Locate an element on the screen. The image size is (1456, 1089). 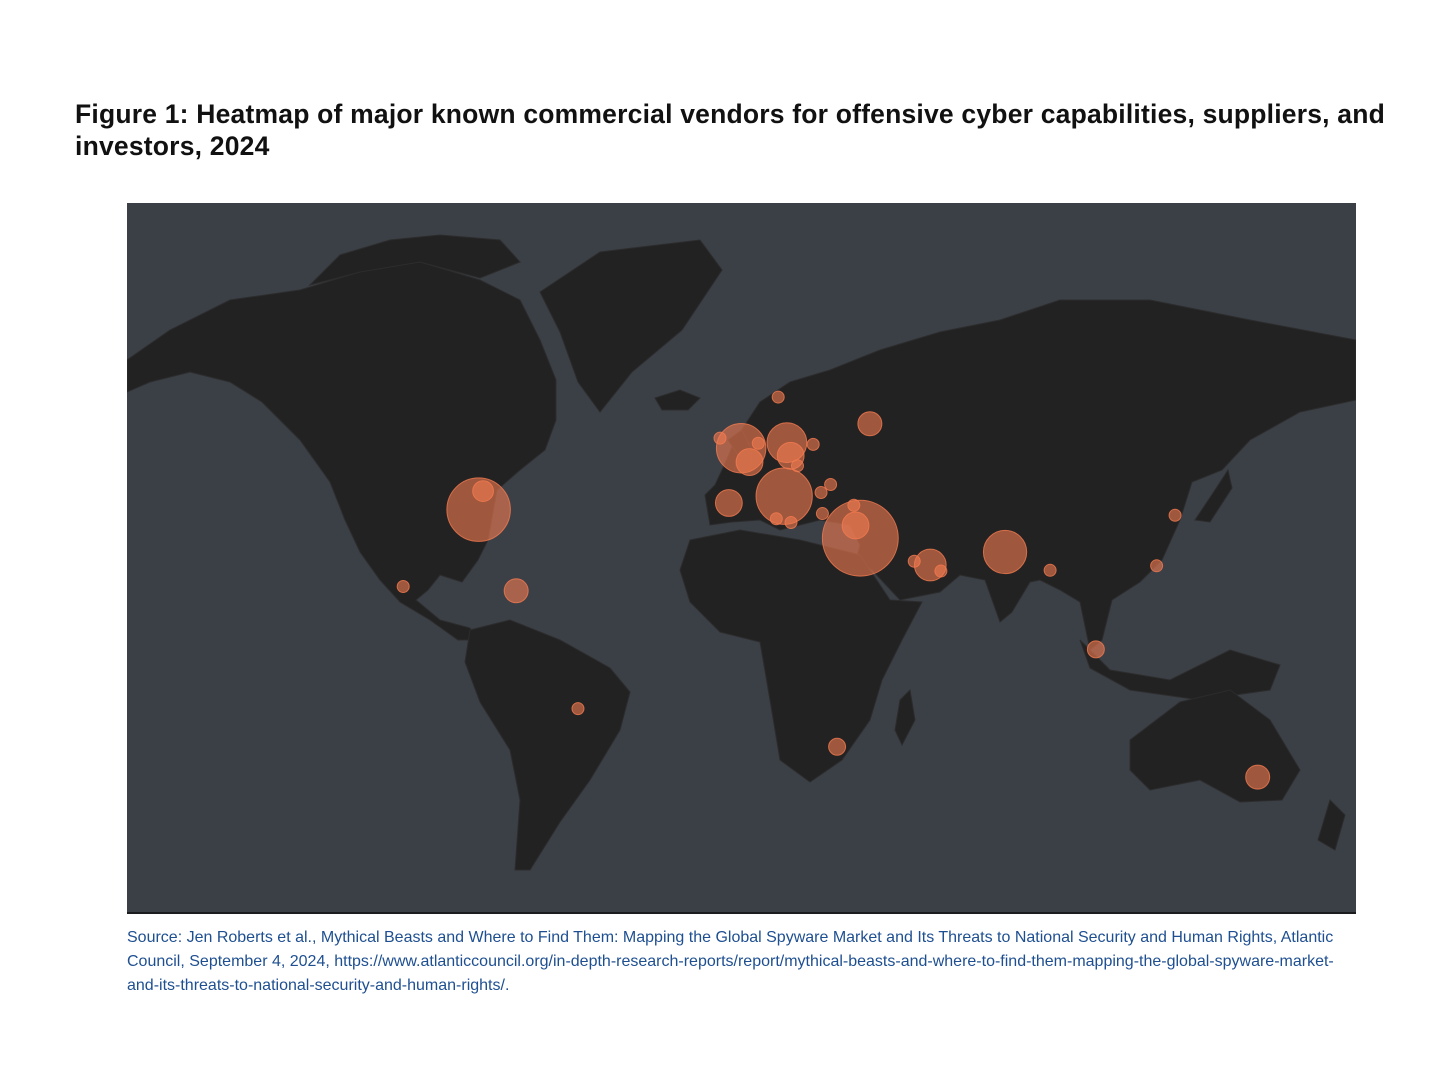
north-america is located at coordinates (342, 451).